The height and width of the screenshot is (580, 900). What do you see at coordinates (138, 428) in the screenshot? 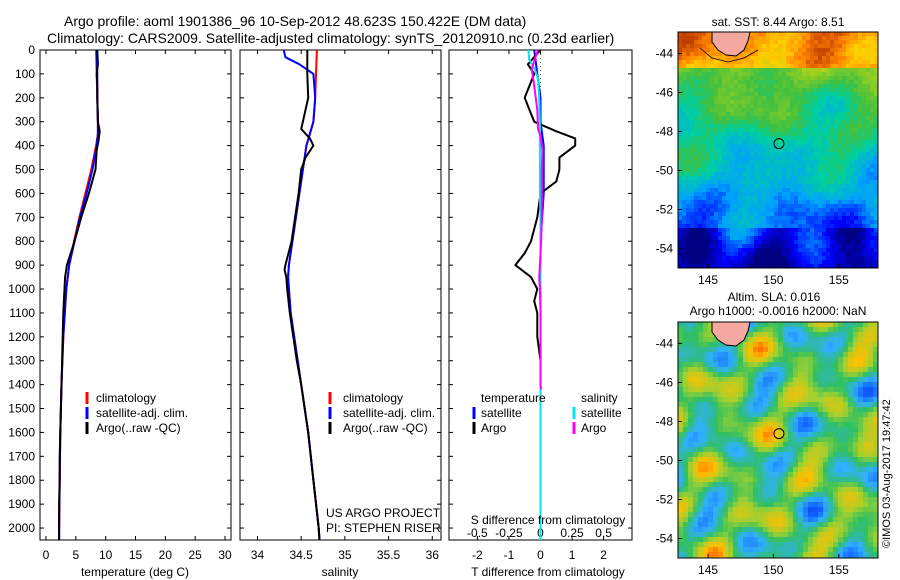
I see `legend-label-argo: Argo(..raw -QC)` at bounding box center [138, 428].